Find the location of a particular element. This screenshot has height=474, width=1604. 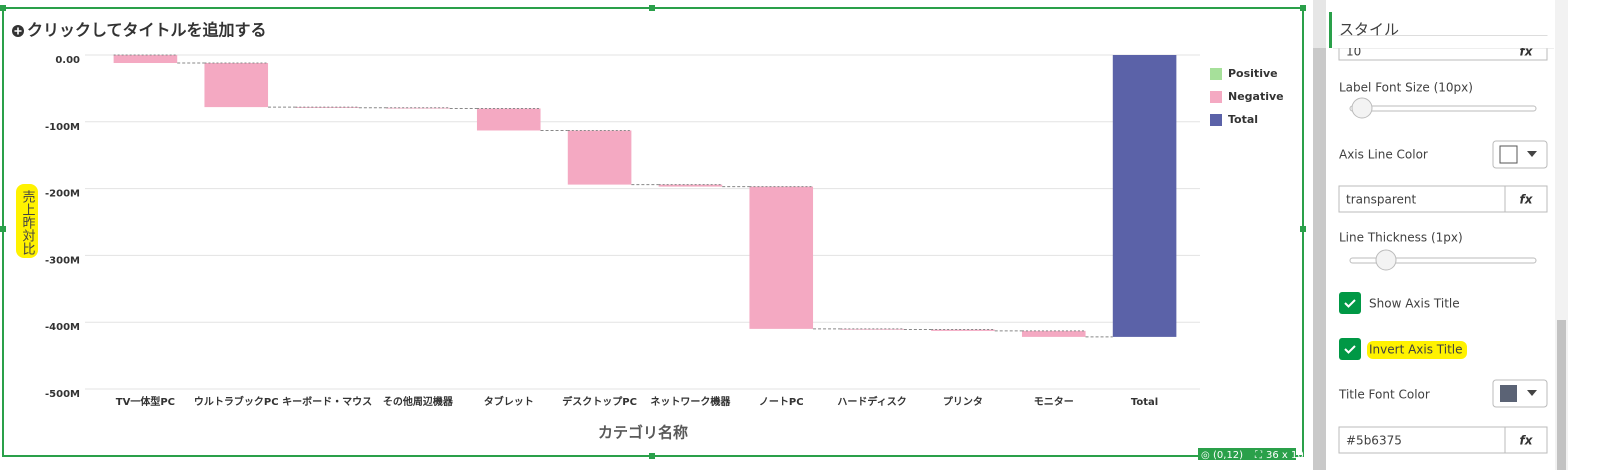

legend-label: Negative is located at coordinates (1256, 96).